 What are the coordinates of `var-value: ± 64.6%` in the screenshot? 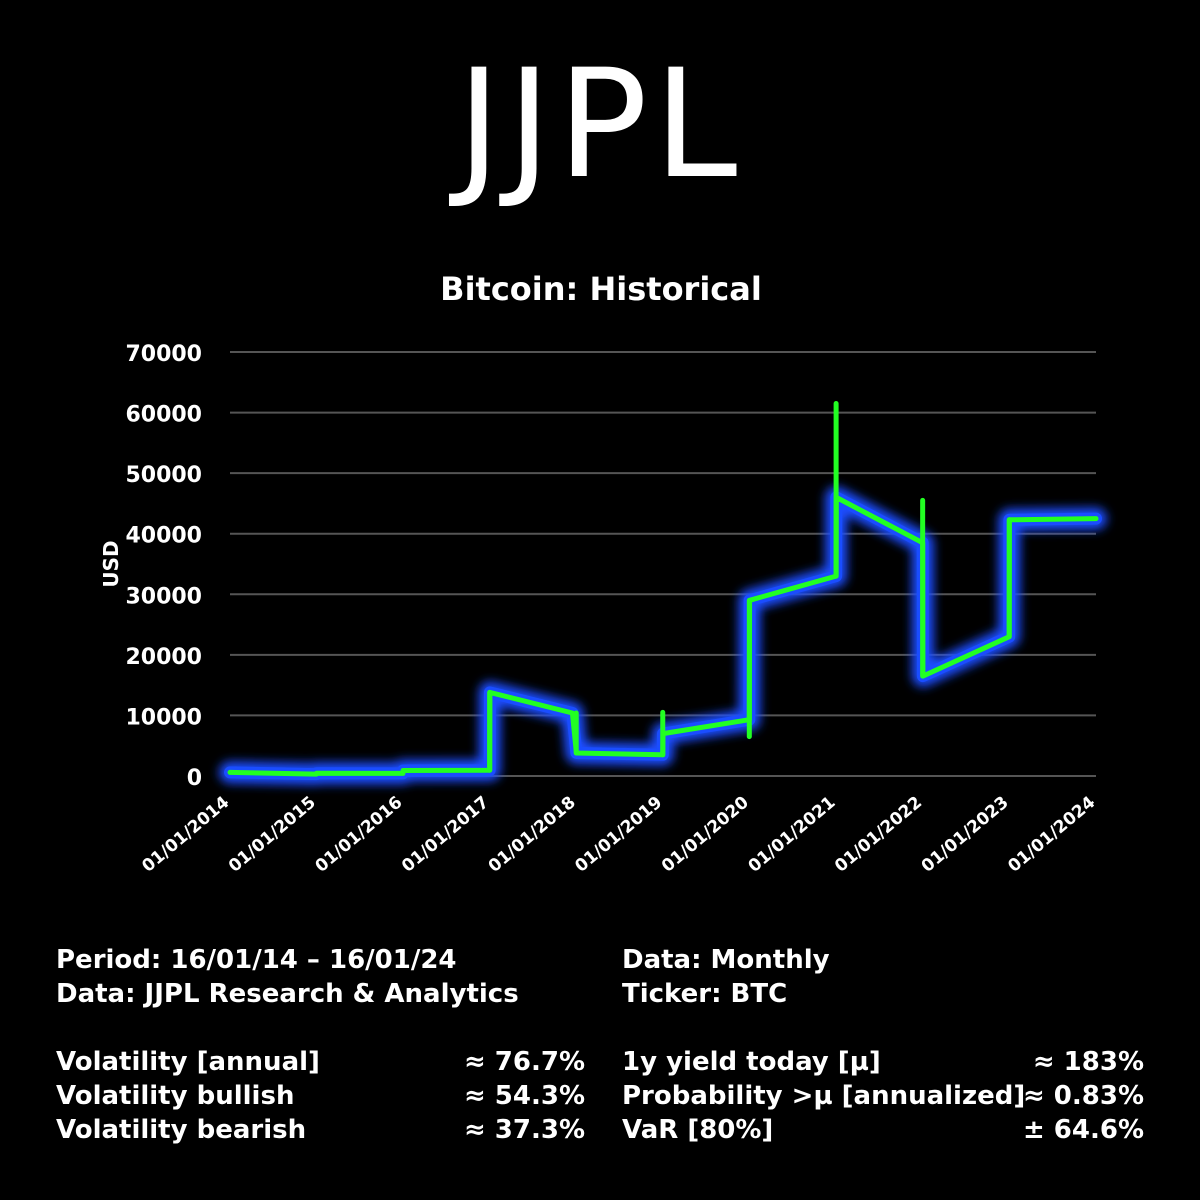 It's located at (1083, 1130).